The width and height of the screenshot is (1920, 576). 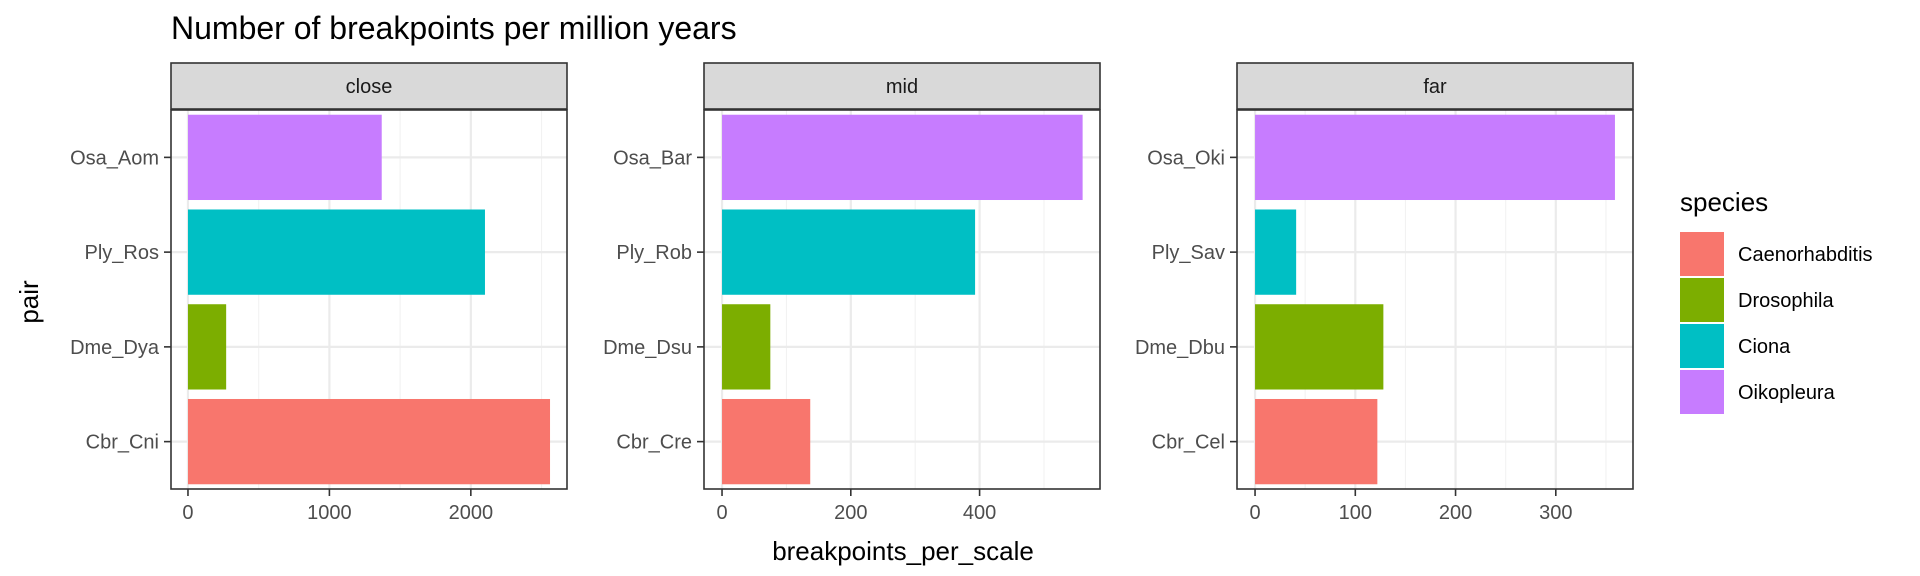 I want to click on bar-Dme_Dya, so click(x=207, y=347).